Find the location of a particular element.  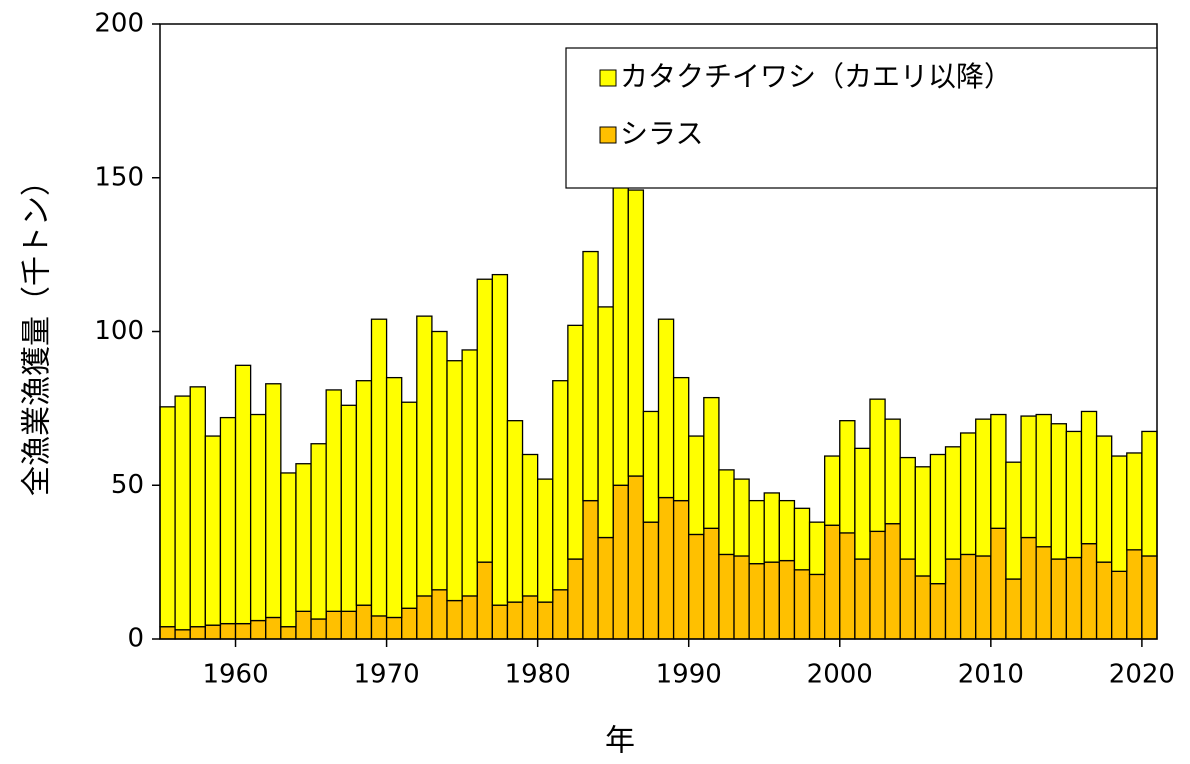

y-tick-label: 150 is located at coordinates (119, 177).